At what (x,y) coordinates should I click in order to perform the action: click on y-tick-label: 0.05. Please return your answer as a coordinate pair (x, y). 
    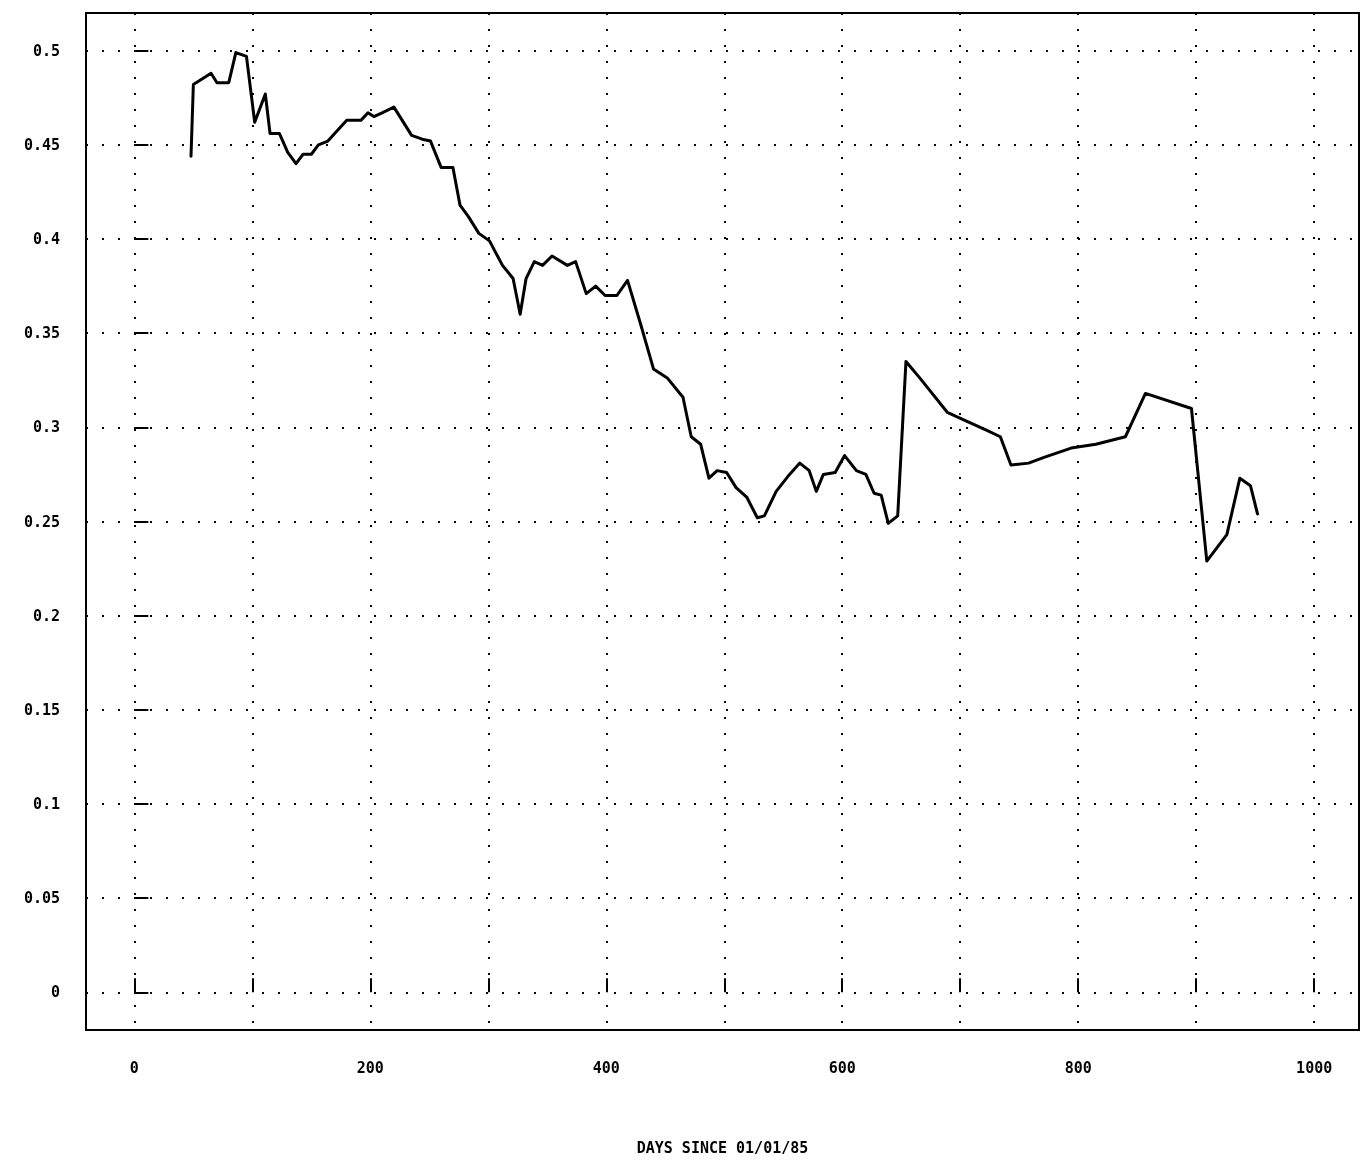
    Looking at the image, I should click on (41, 898).